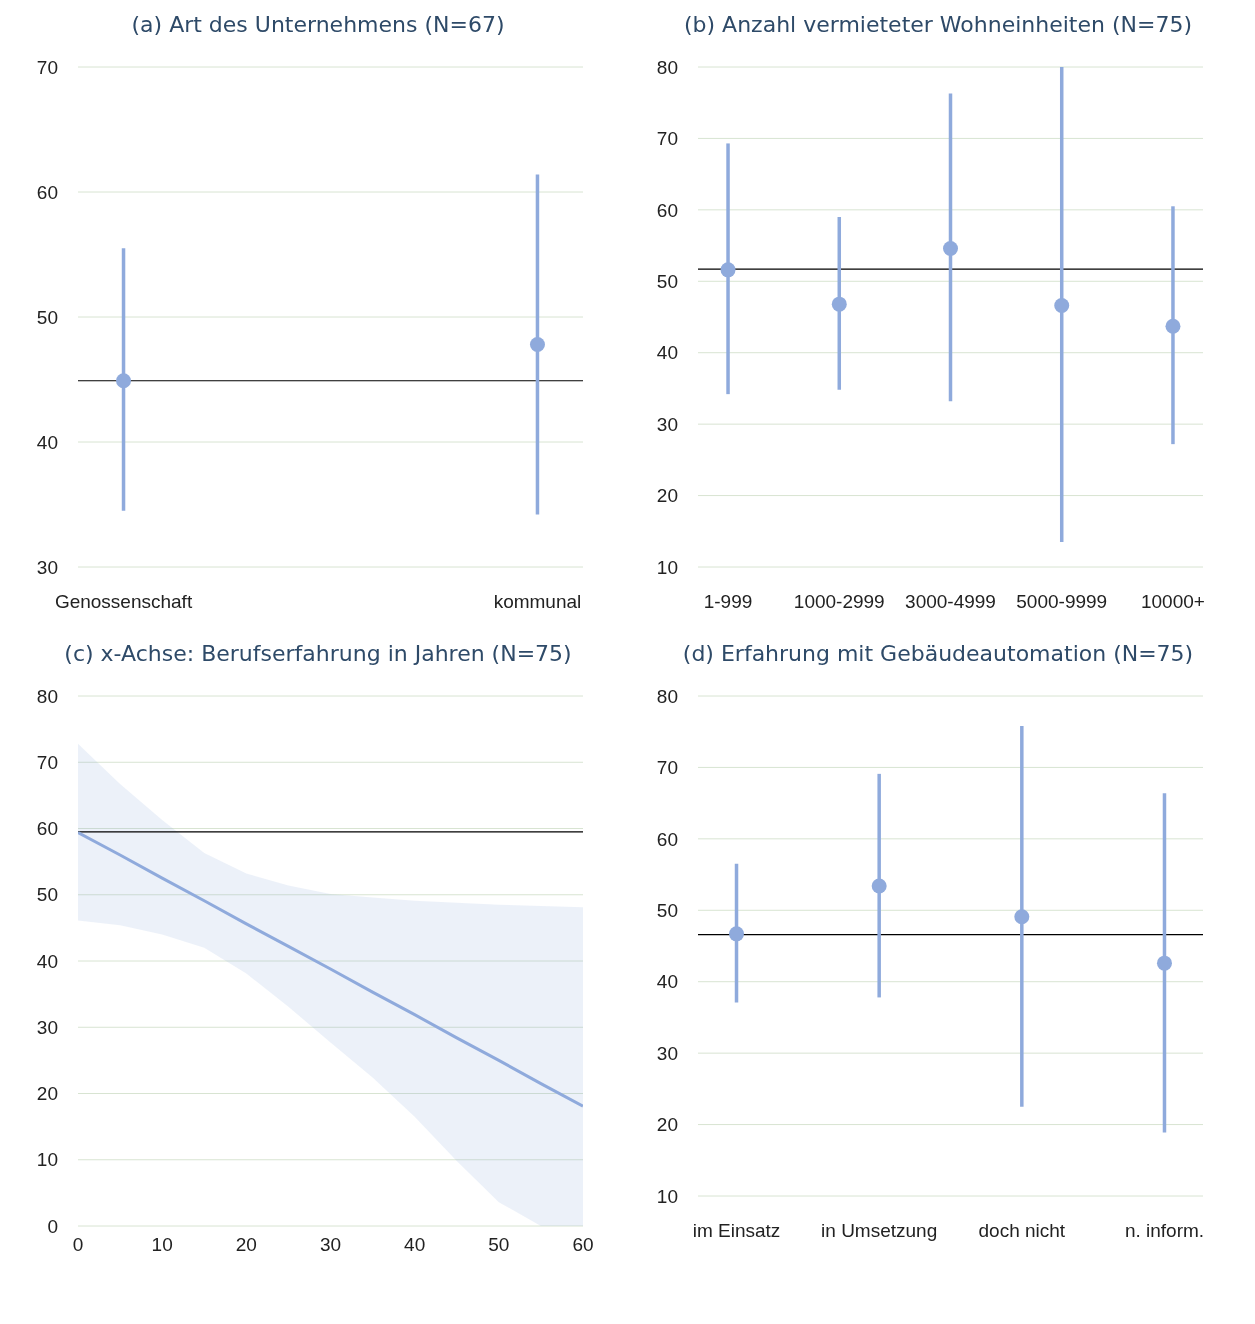  I want to click on x-tick-label: 0, so click(78, 1245).